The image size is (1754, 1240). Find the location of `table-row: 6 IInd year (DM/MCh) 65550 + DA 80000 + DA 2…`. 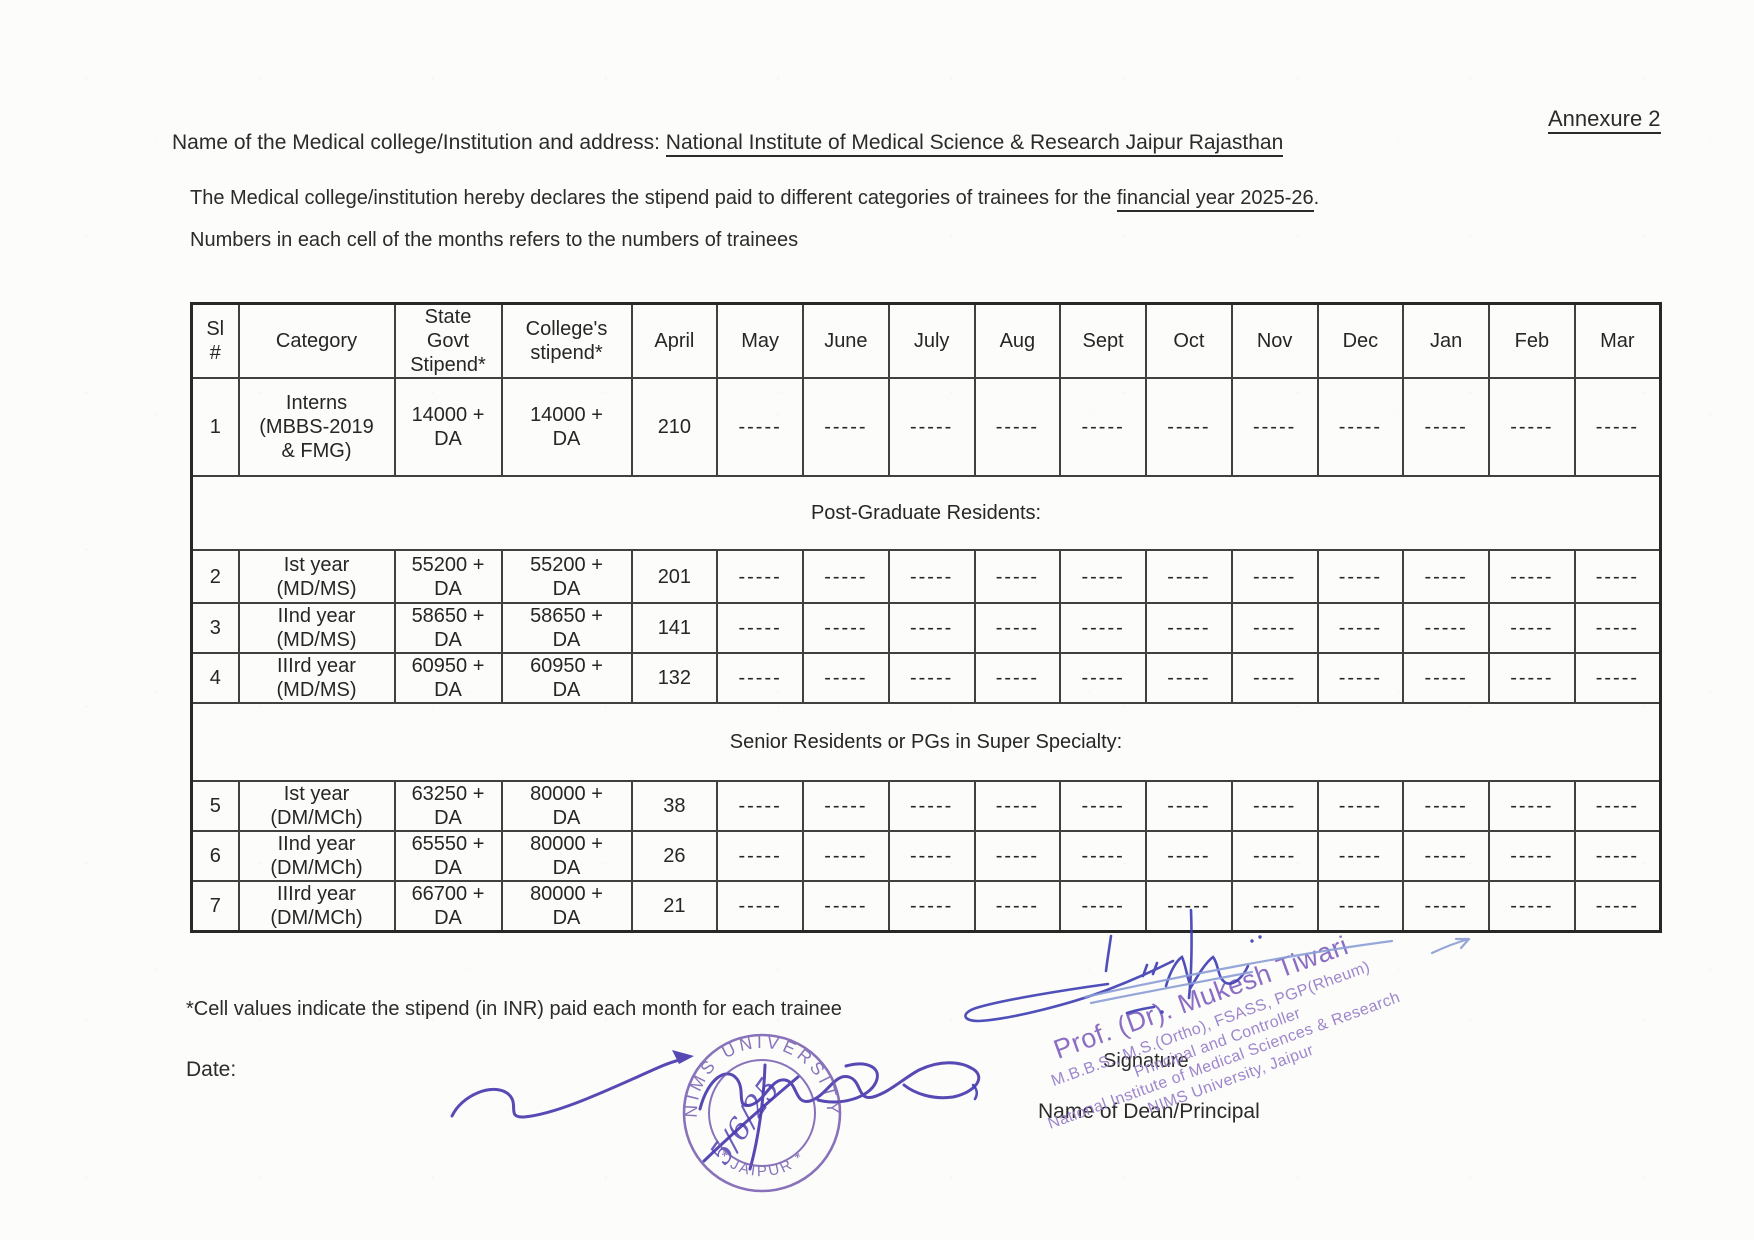

table-row: 6 IInd year (DM/MCh) 65550 + DA 80000 + DA 2… is located at coordinates (926, 856).